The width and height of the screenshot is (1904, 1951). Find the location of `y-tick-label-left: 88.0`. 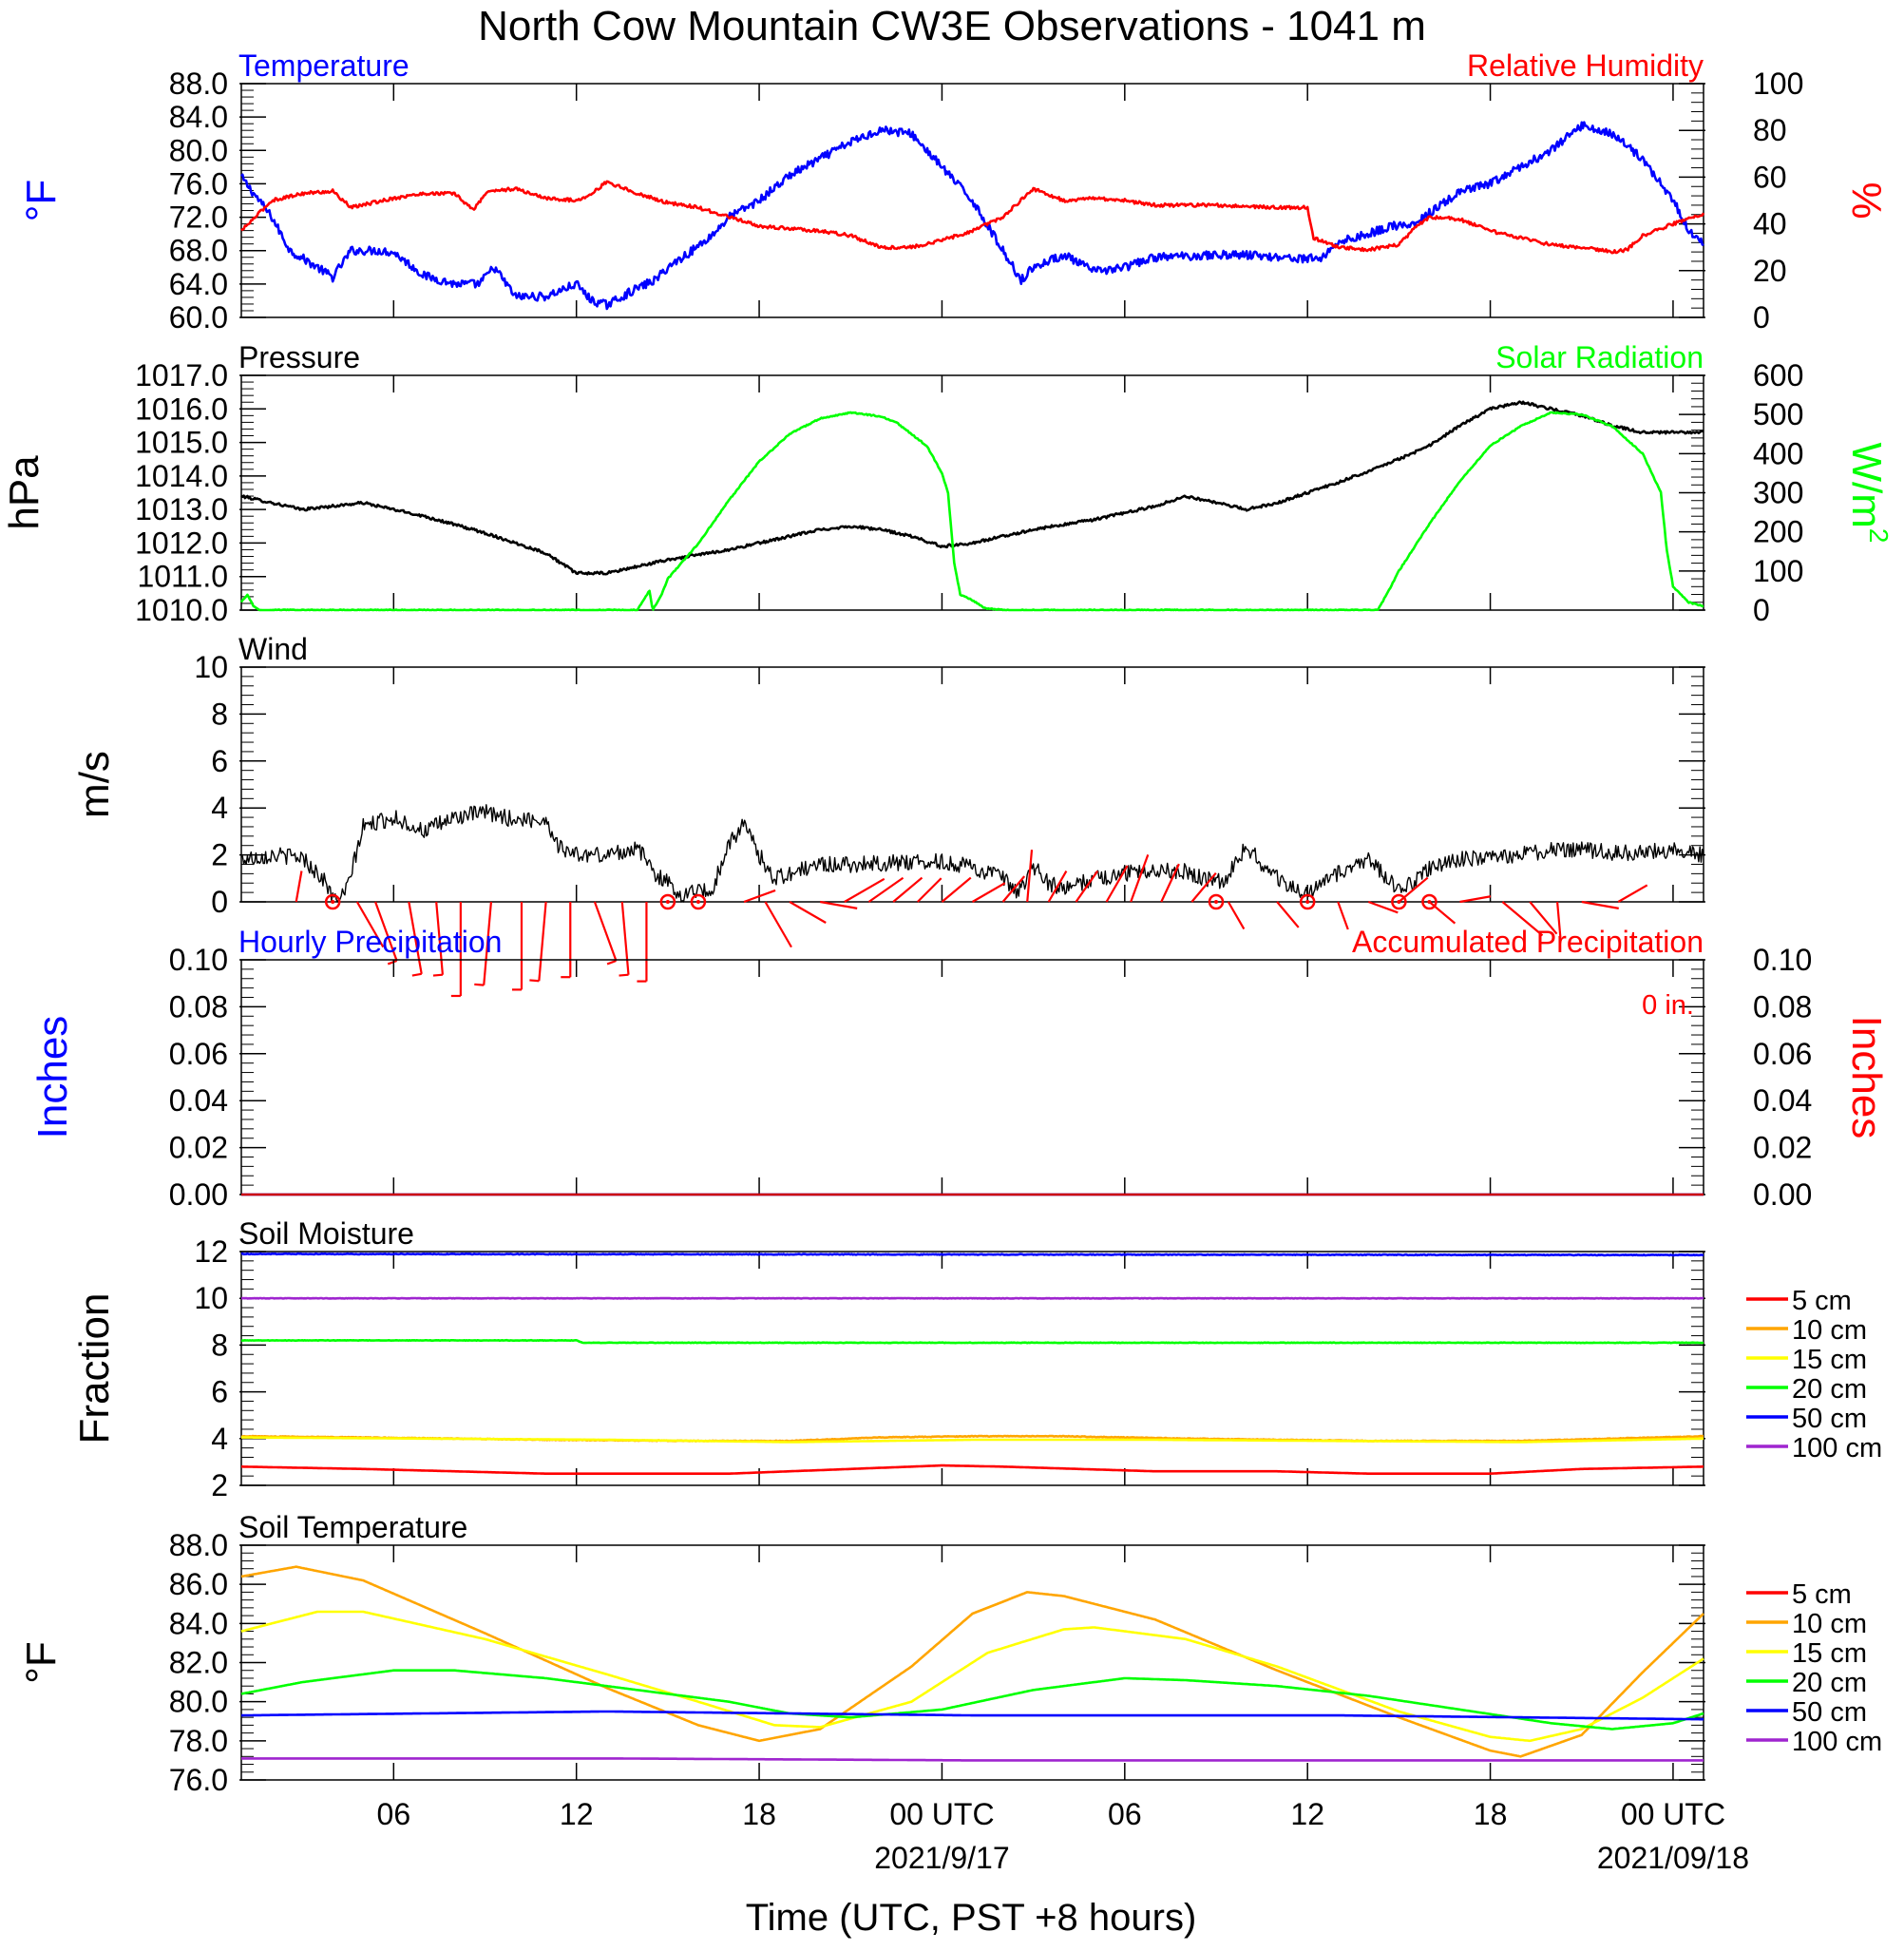

y-tick-label-left: 88.0 is located at coordinates (198, 1545).